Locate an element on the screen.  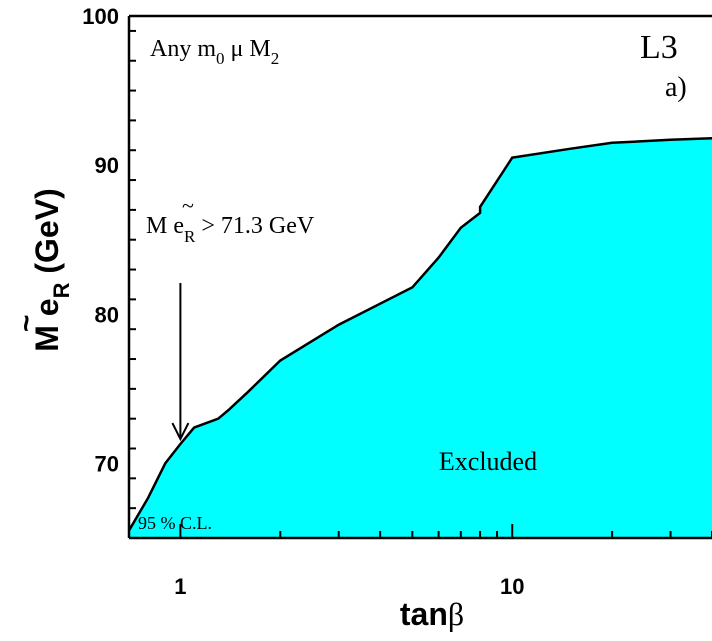
y-tick-label: 80 is located at coordinates (107, 314).